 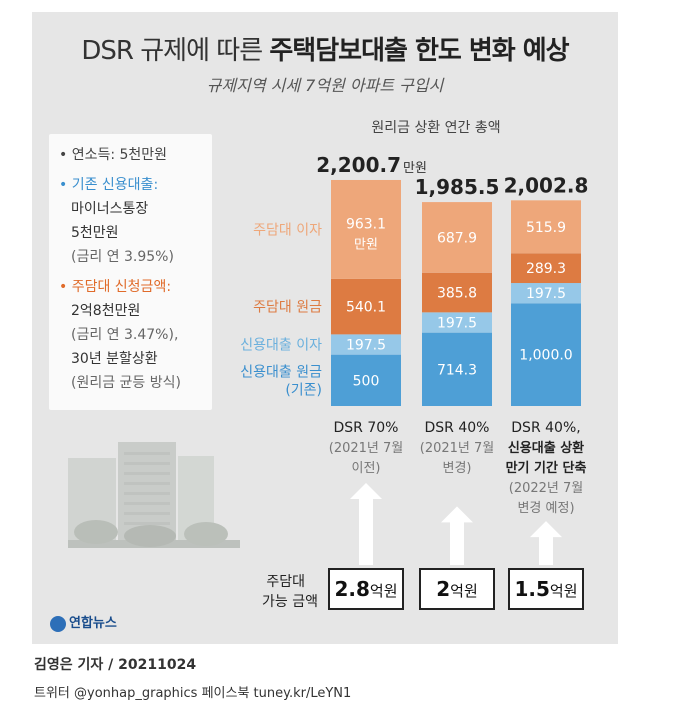 I want to click on segment-value-label: 540.1, so click(x=366, y=308).